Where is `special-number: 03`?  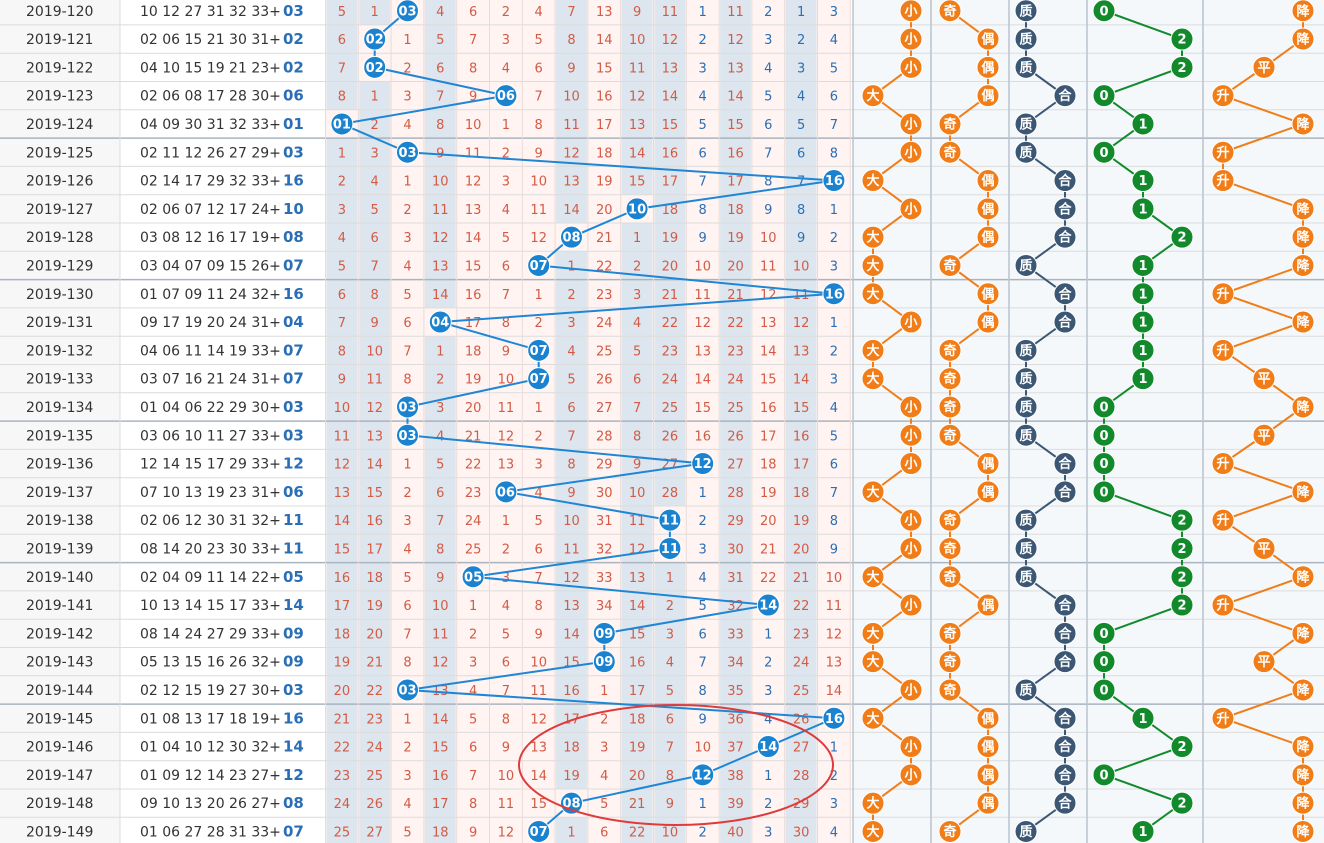
special-number: 03 is located at coordinates (293, 152).